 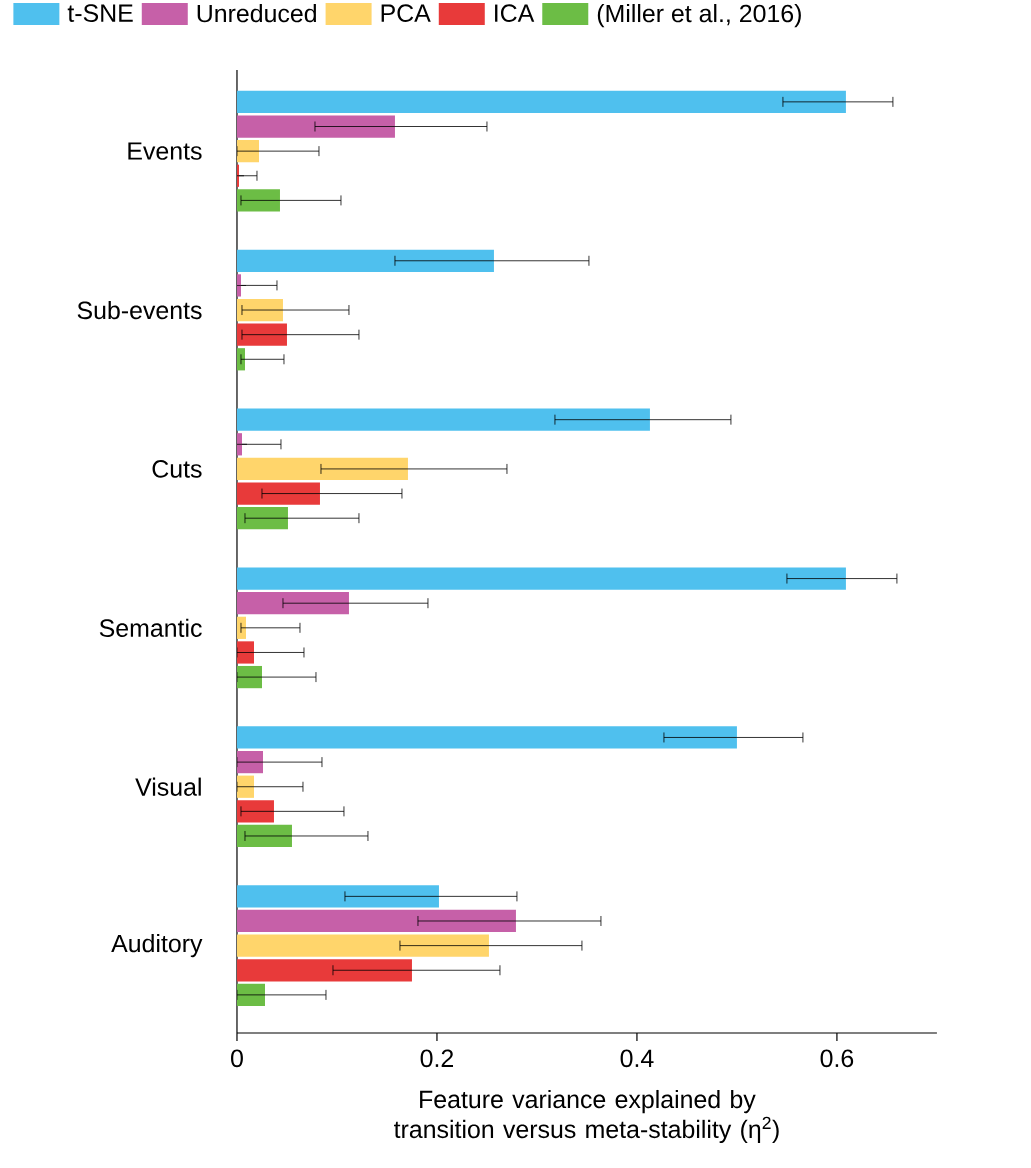 I want to click on legend-label: PCA, so click(x=406, y=13).